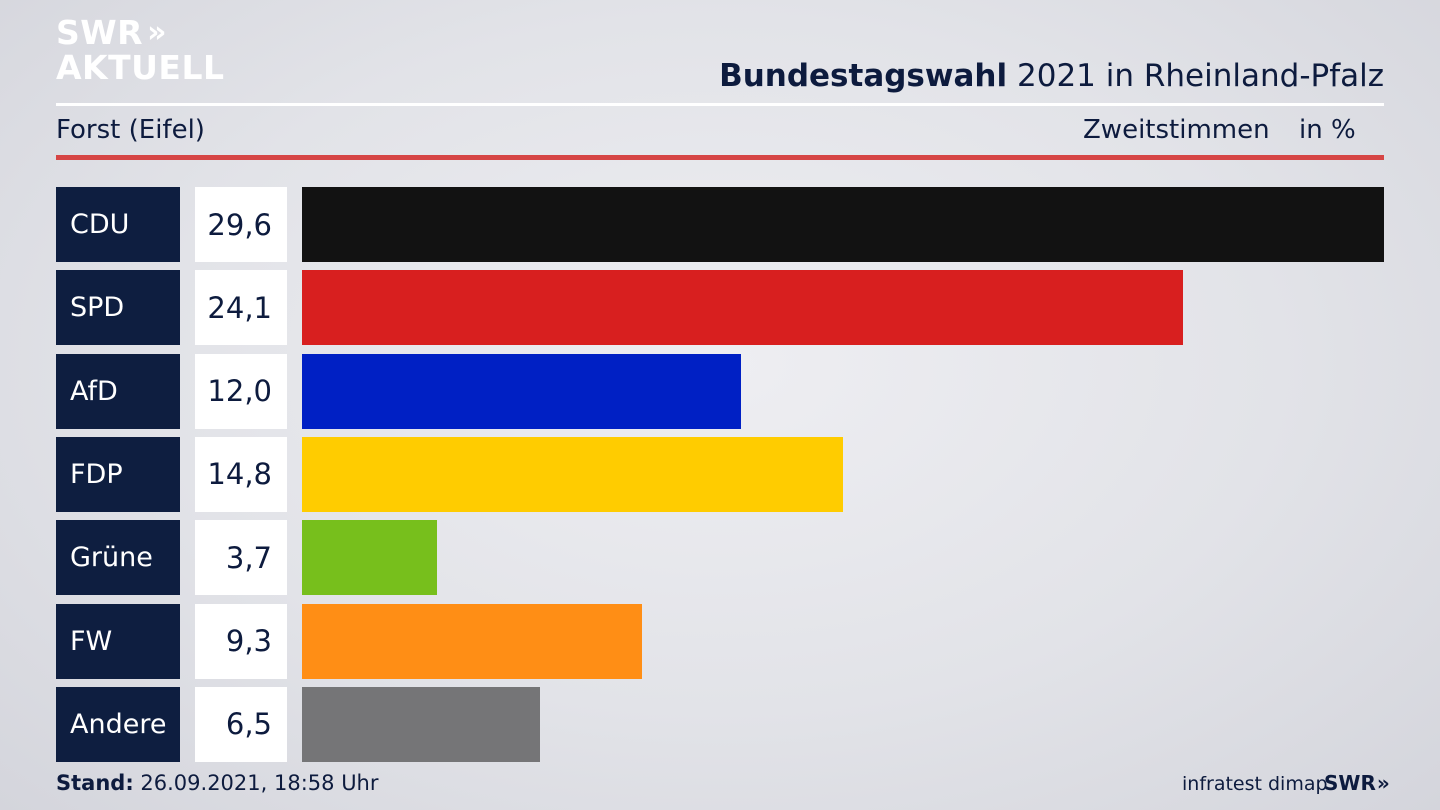  Describe the element at coordinates (95, 783) in the screenshot. I see `timestamp-label: Stand:` at that location.